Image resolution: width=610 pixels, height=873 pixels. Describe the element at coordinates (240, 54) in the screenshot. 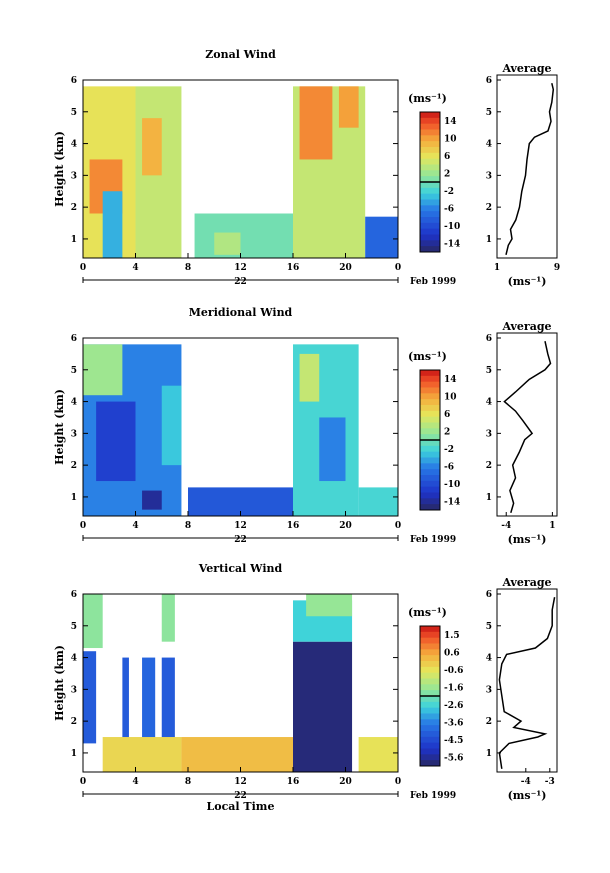

I see `panel-title: Zonal Wind` at that location.